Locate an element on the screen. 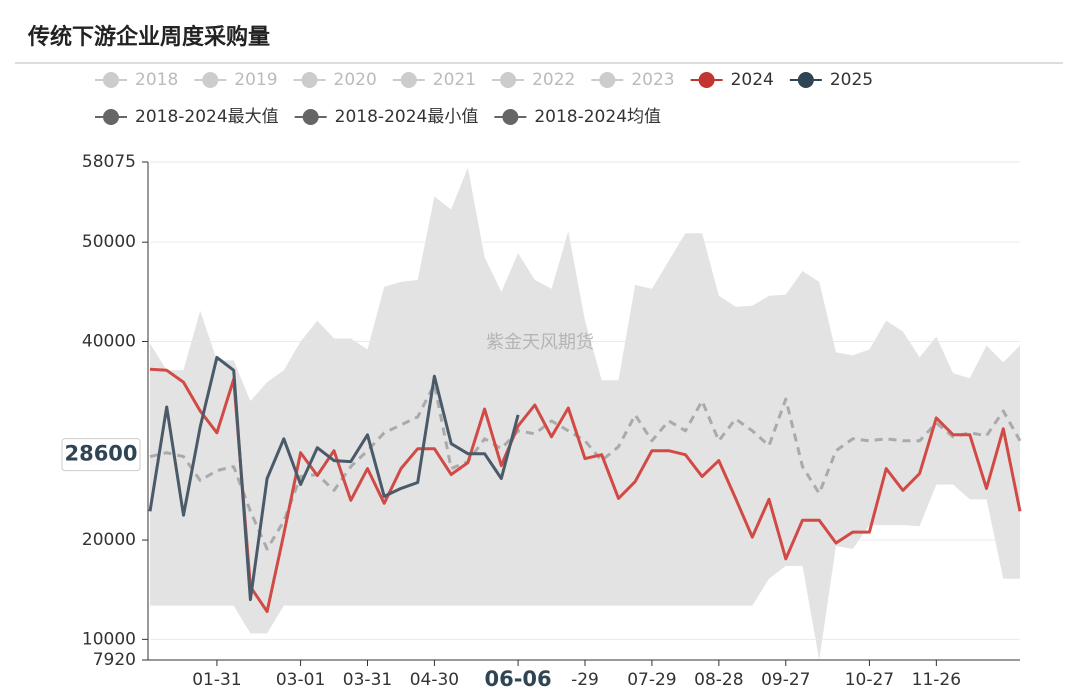 This screenshot has width=1080, height=699. x-tick-label: 03-31 is located at coordinates (367, 680).